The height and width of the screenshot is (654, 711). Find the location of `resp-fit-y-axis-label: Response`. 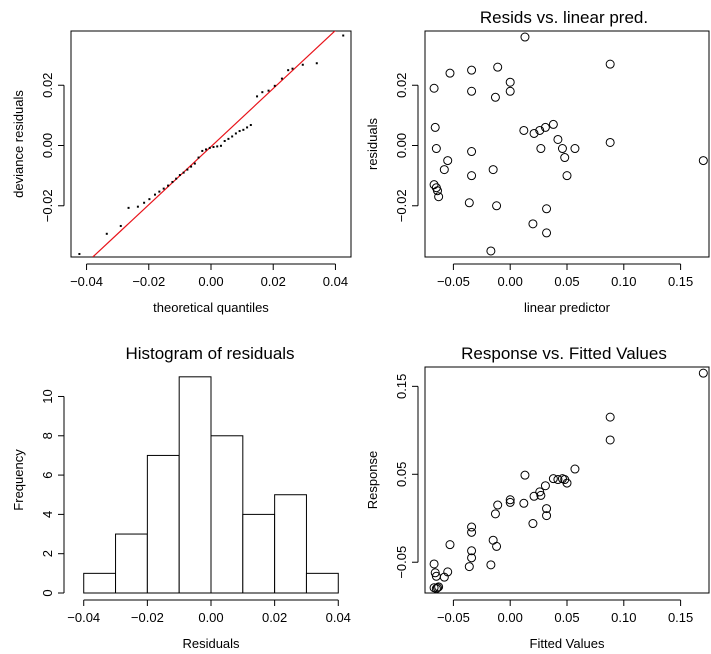

resp-fit-y-axis-label: Response is located at coordinates (372, 480).